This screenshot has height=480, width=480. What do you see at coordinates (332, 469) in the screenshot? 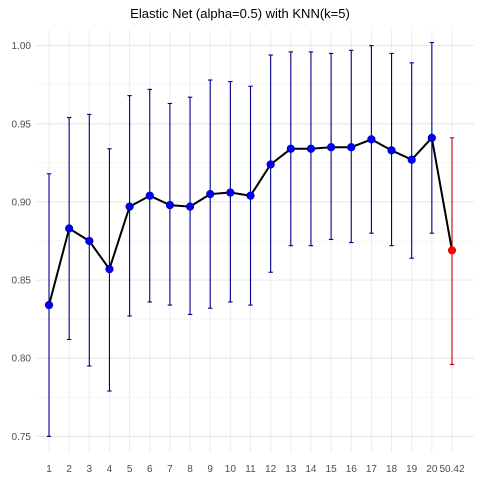
I see `x-tick-label: 15` at bounding box center [332, 469].